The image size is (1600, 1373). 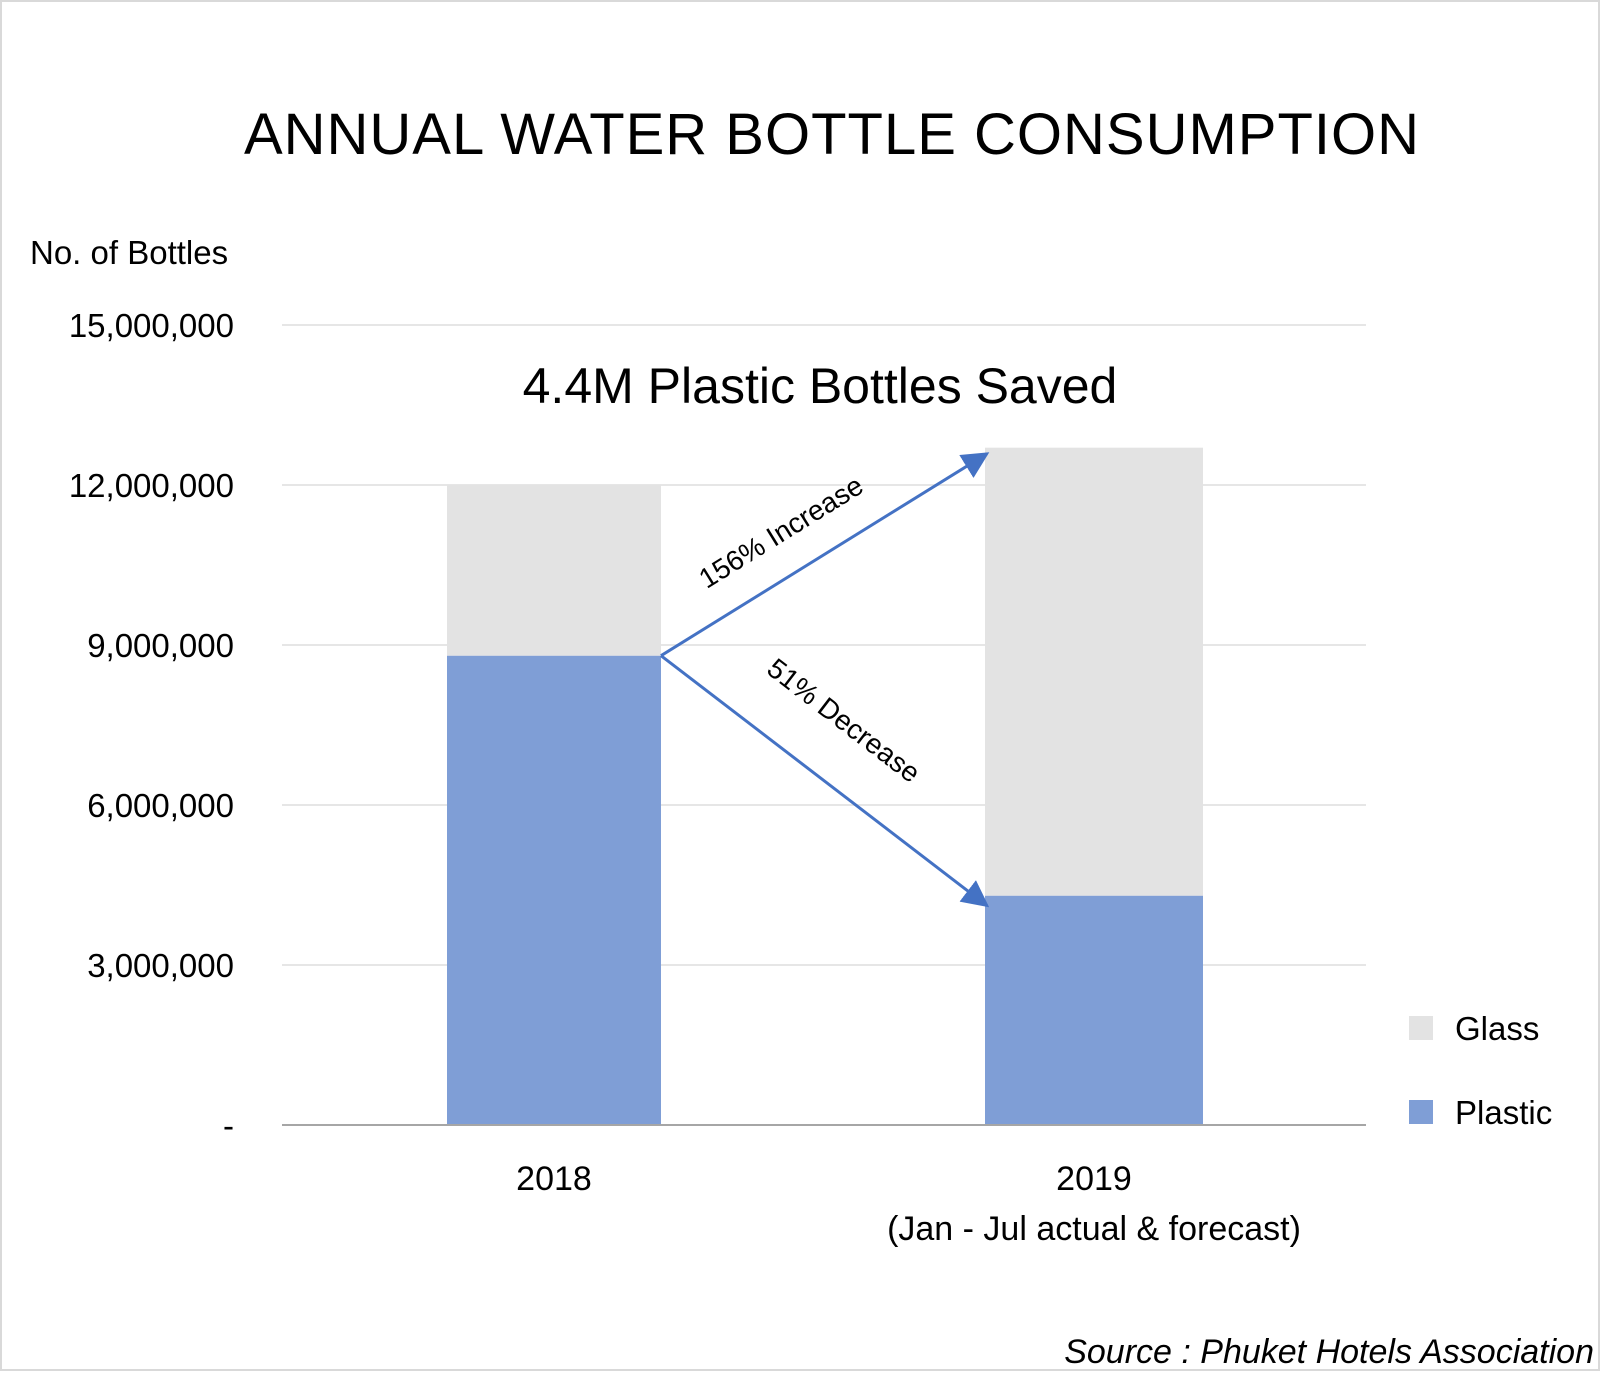 What do you see at coordinates (129, 252) in the screenshot?
I see `y-axis-label: No. of Bottles` at bounding box center [129, 252].